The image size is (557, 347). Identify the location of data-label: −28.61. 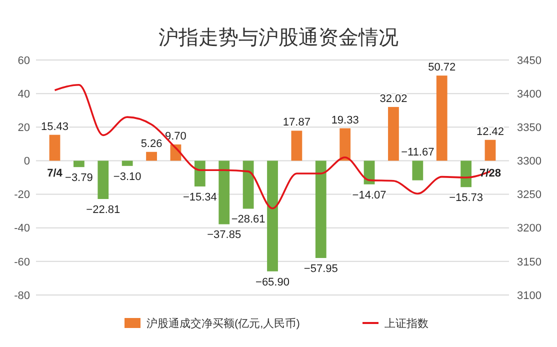
(248, 220).